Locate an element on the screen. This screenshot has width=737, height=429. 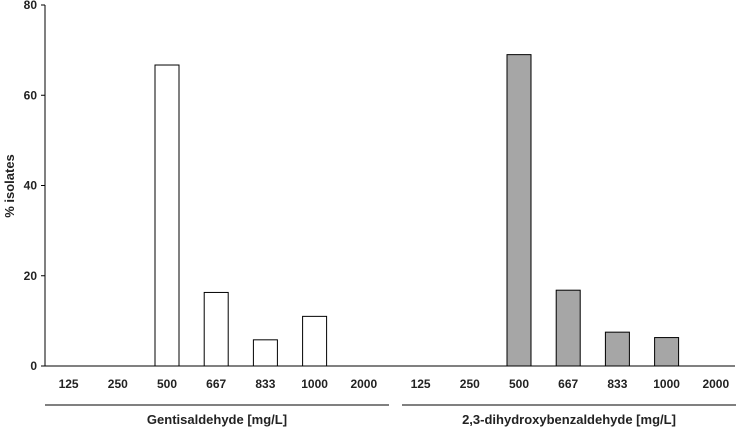
y-tick-label: 0 is located at coordinates (33, 366).